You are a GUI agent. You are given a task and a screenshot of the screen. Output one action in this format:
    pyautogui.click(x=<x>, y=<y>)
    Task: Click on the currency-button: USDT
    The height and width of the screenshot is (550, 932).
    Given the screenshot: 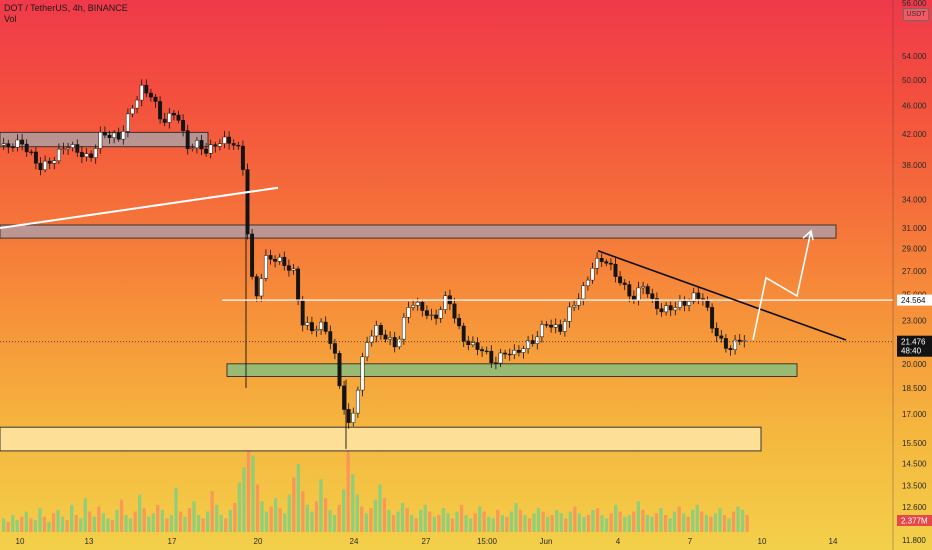 What is the action you would take?
    pyautogui.click(x=916, y=14)
    